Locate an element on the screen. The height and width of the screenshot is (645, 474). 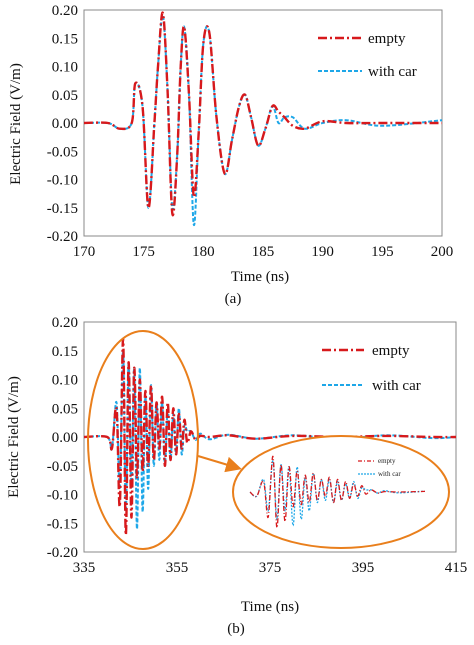
chart-a-x-tick-label: 200 is located at coordinates (442, 252).